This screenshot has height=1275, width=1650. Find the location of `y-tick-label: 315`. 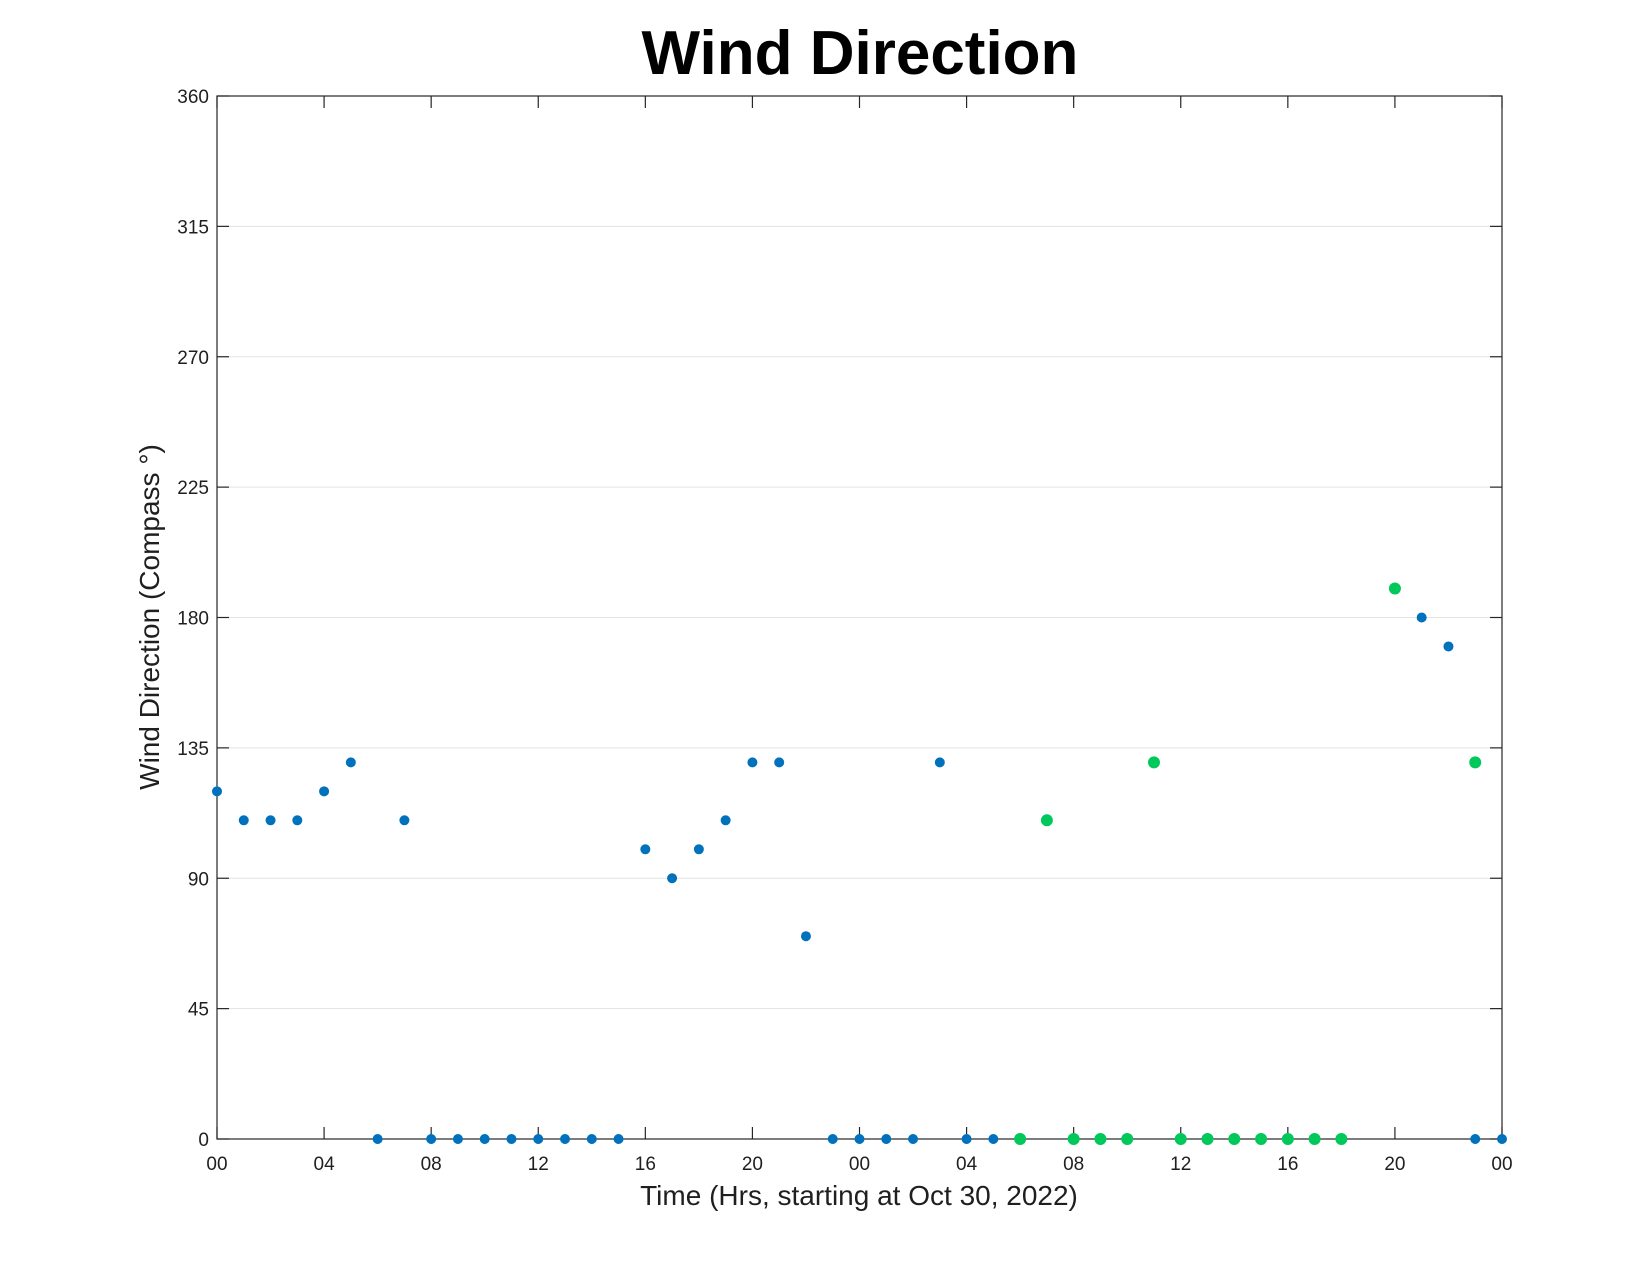

y-tick-label: 315 is located at coordinates (193, 227).